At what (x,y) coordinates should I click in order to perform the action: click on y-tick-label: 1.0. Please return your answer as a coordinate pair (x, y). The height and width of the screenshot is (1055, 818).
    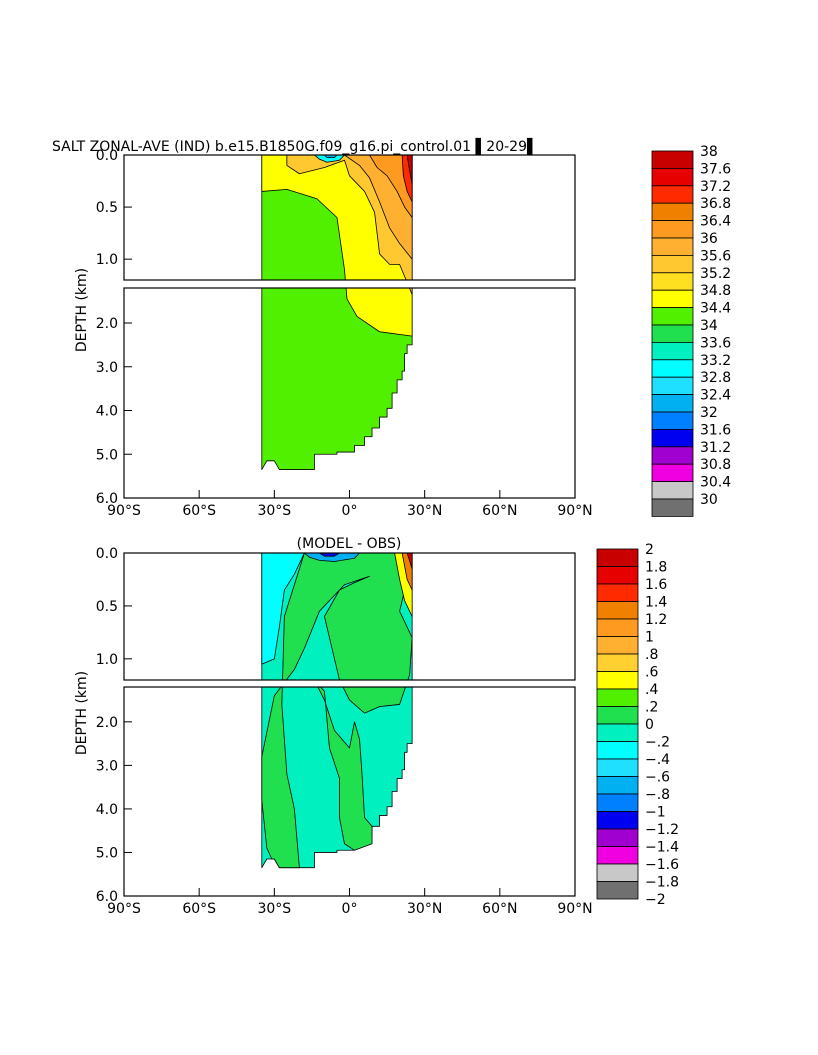
    Looking at the image, I should click on (107, 260).